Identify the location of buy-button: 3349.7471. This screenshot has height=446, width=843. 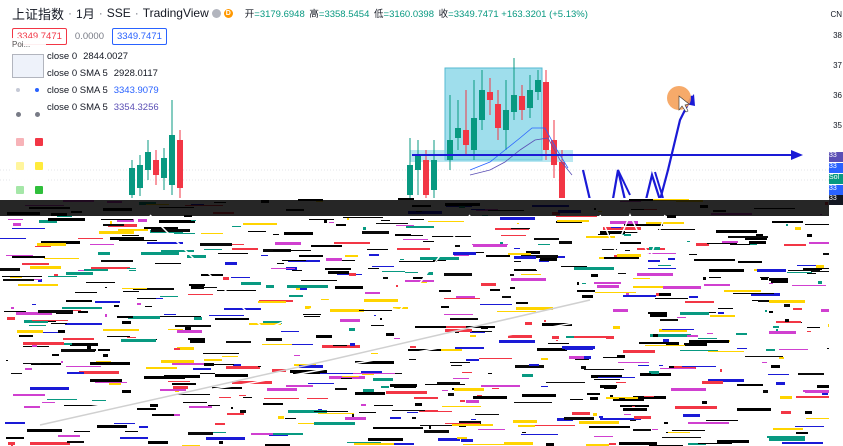
(139, 36).